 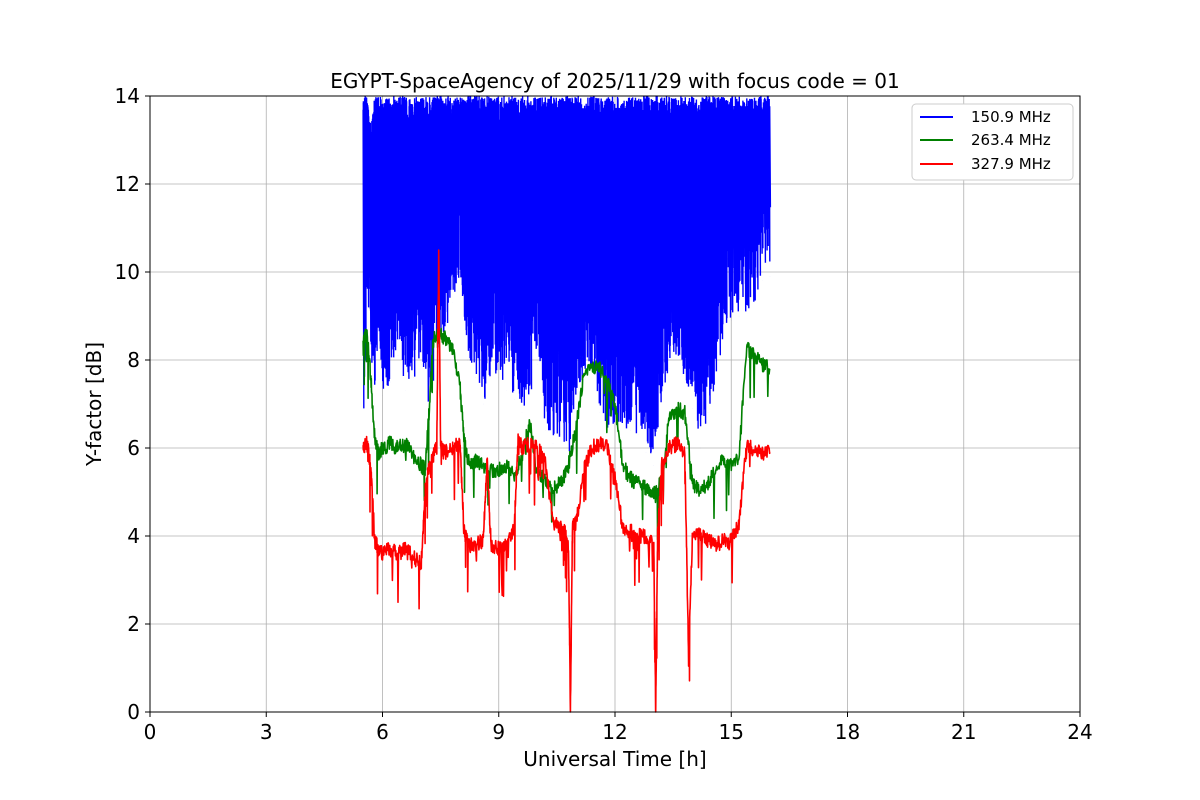 I want to click on y-tick-label: 4, so click(x=133, y=536).